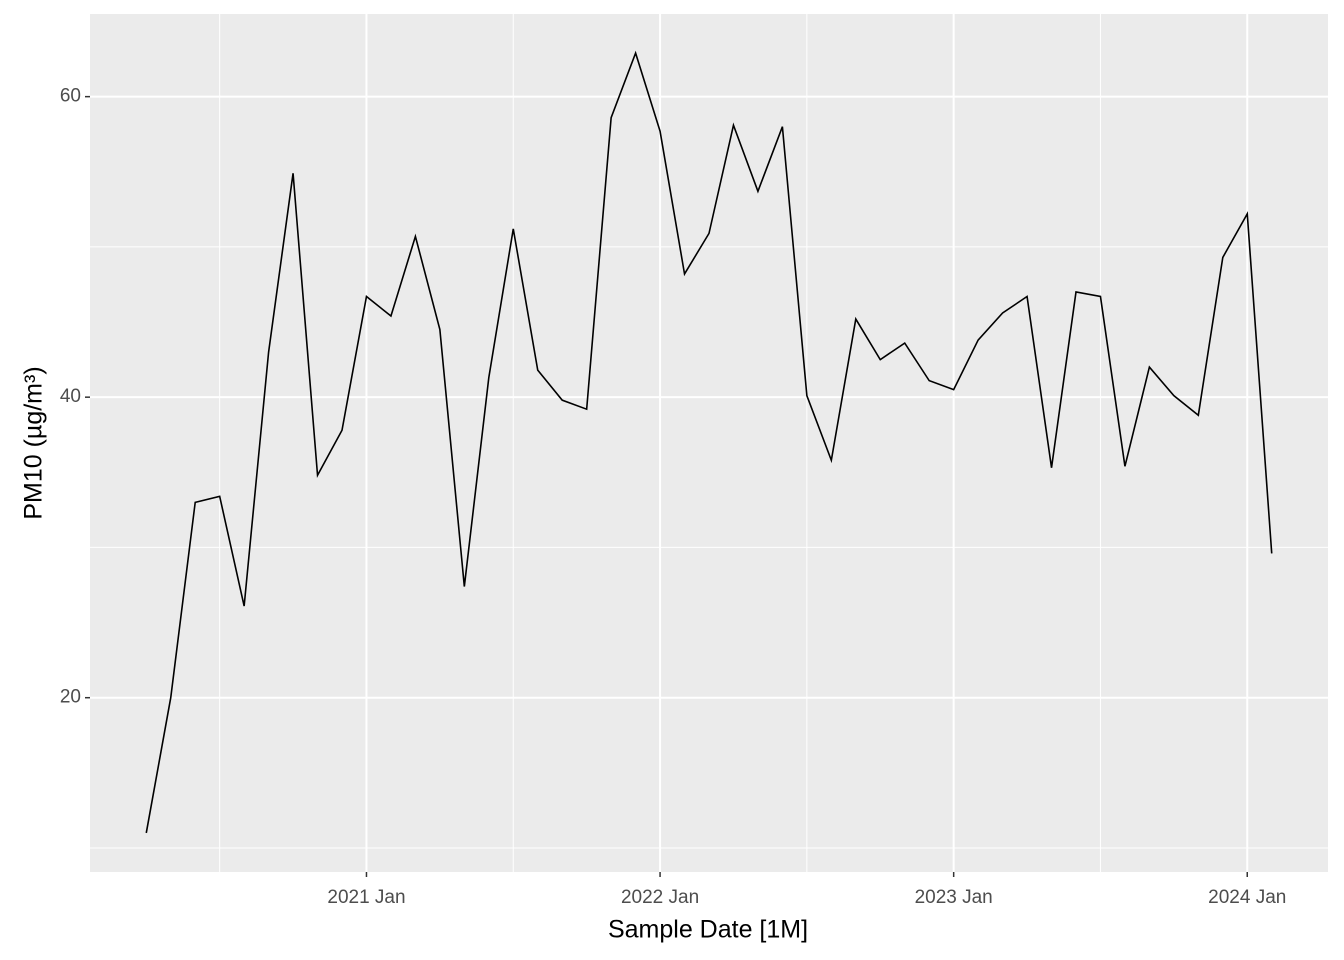 The width and height of the screenshot is (1344, 960). What do you see at coordinates (660, 897) in the screenshot?
I see `x-tick-label: 2022 Jan` at bounding box center [660, 897].